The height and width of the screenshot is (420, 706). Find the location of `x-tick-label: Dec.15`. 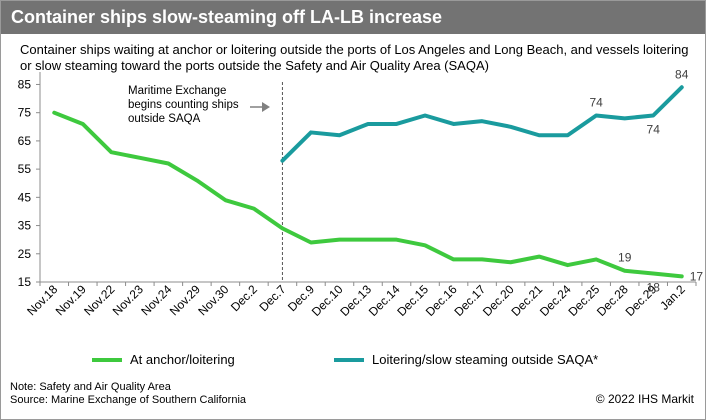

x-tick-label: Dec.15 is located at coordinates (412, 300).